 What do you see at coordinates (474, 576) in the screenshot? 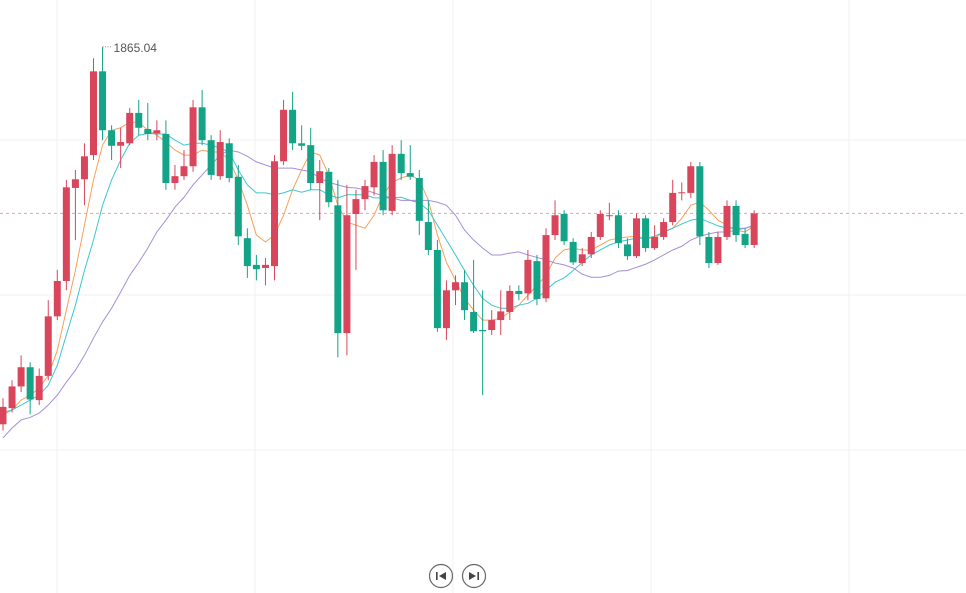
I see `next-button` at bounding box center [474, 576].